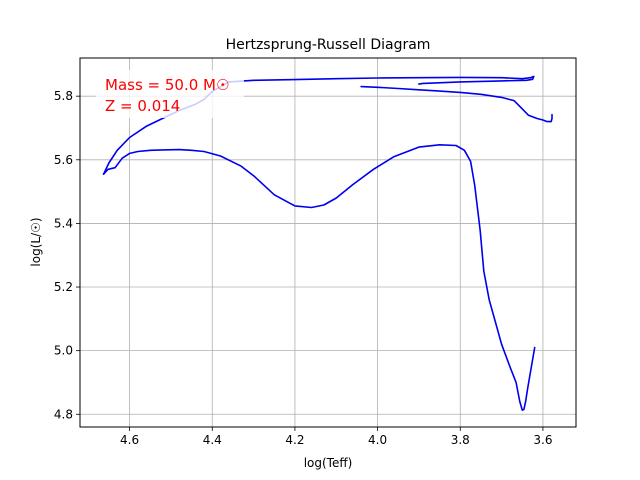  I want to click on x-tick-label: 4.0, so click(377, 440).